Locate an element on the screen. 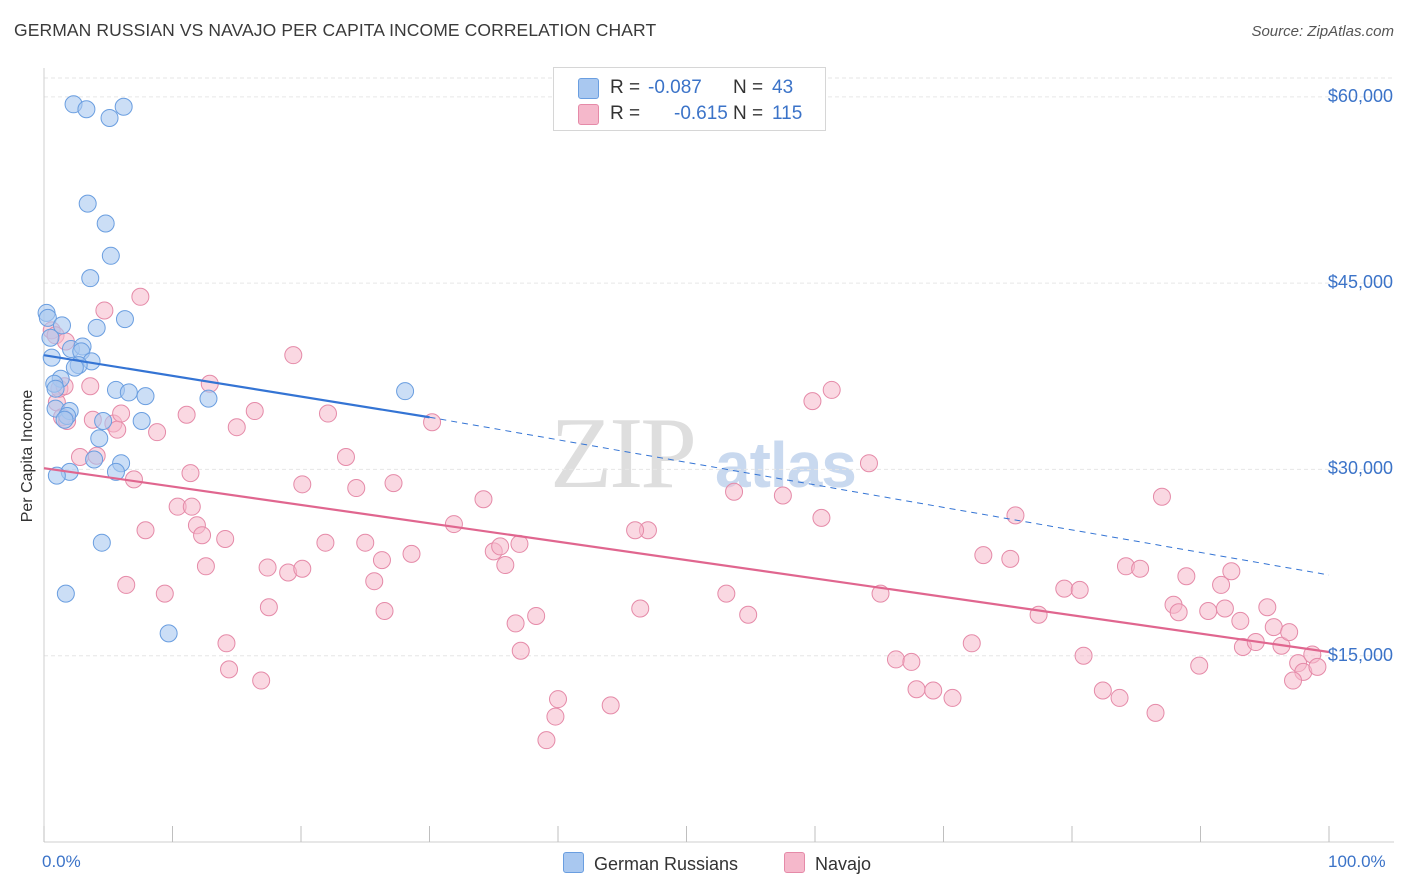 This screenshot has width=1406, height=892. legend-n-label: N = is located at coordinates (748, 113).